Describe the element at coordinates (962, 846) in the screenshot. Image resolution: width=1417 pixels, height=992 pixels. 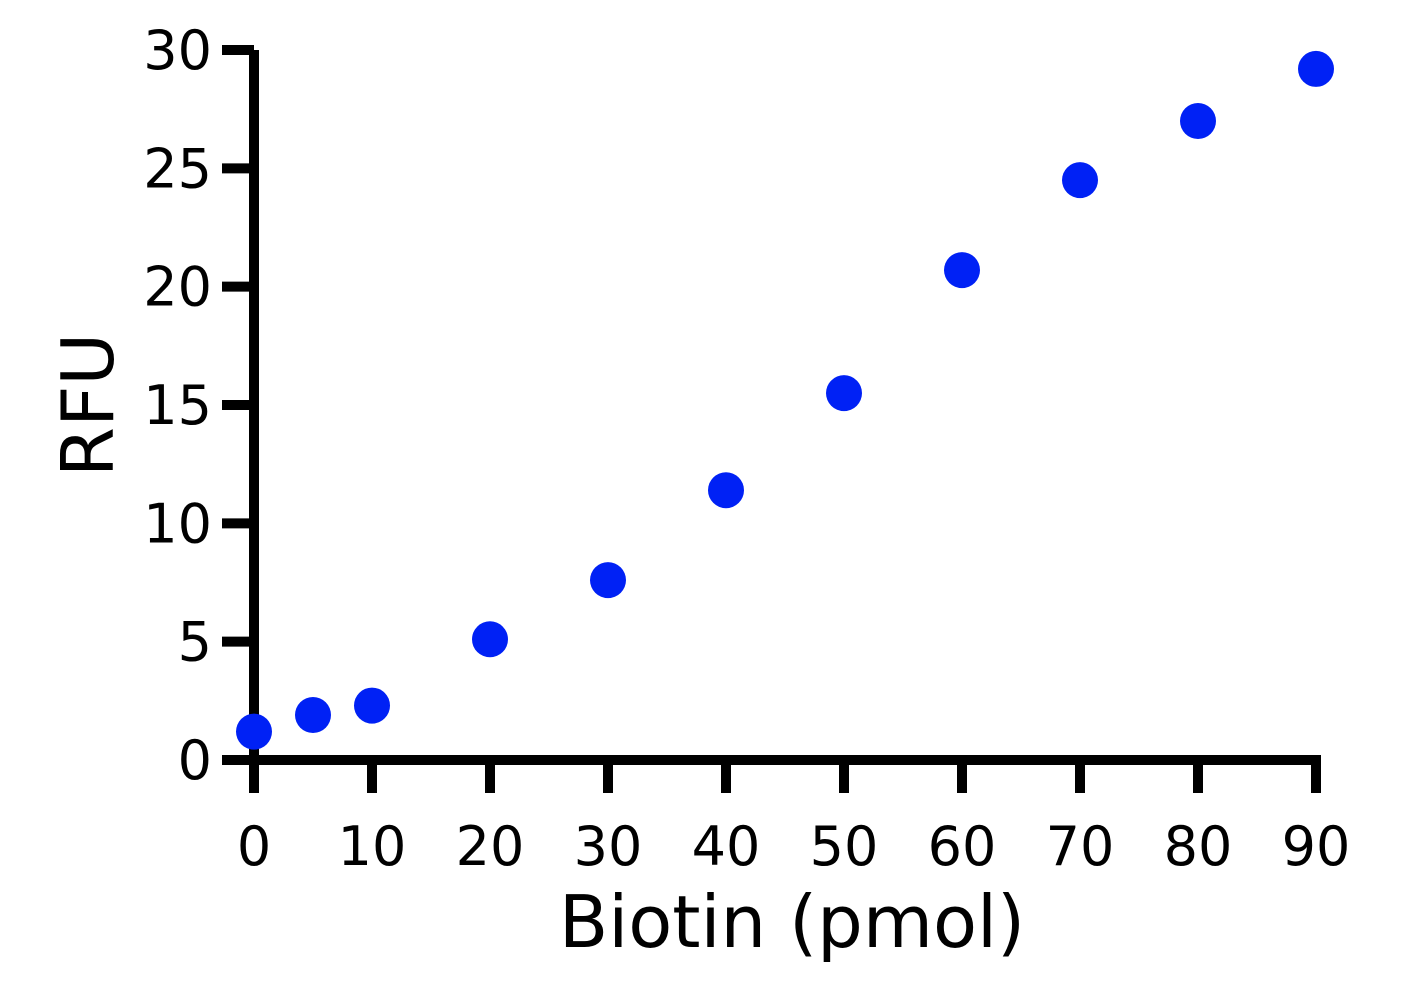
I see `x-tick-label: 60` at that location.